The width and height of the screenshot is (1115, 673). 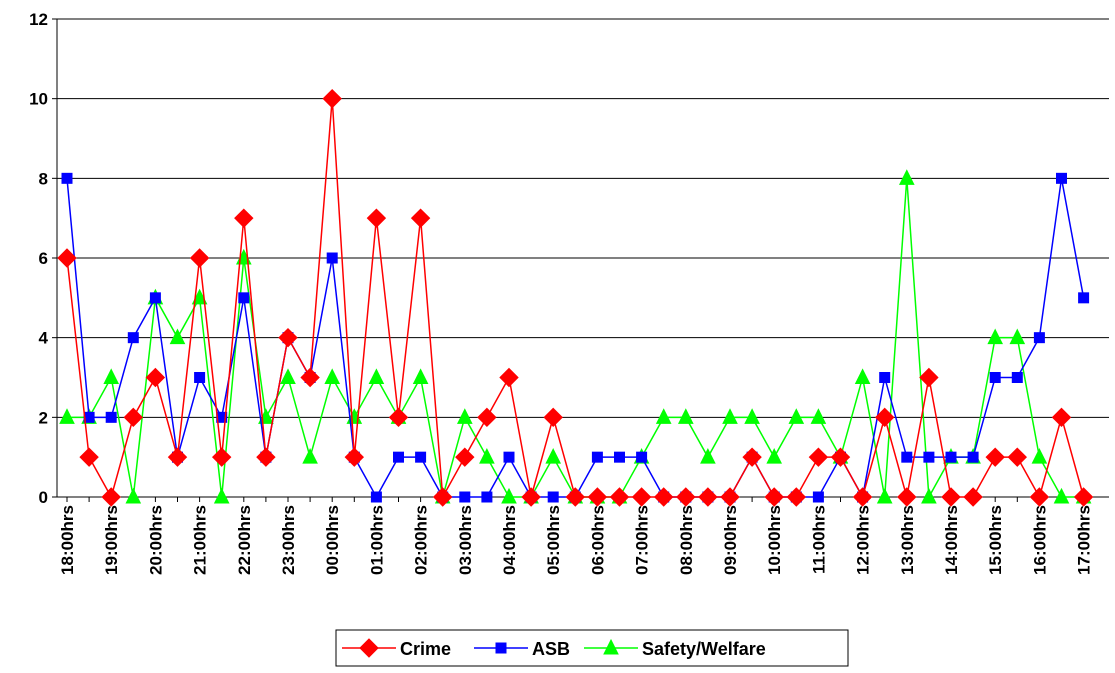 I want to click on x-tick-label: 15:00hrs, so click(x=995, y=540).